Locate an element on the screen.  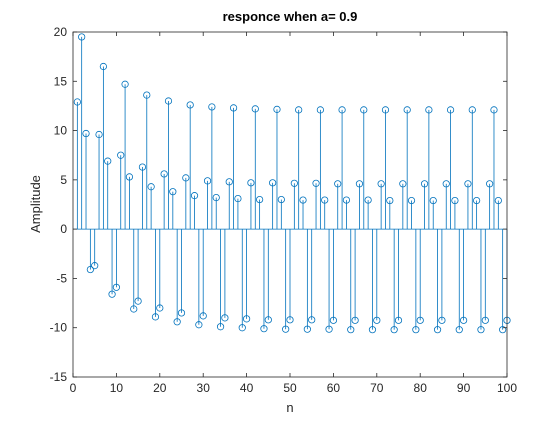
y-tick-label: -15 is located at coordinates (59, 377).